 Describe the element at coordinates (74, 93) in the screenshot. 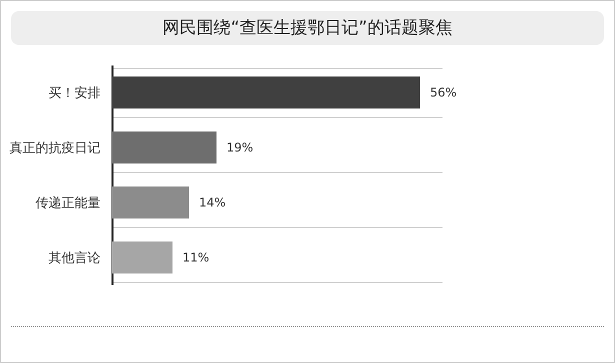

I see `y-tick-label: 买！安排` at that location.